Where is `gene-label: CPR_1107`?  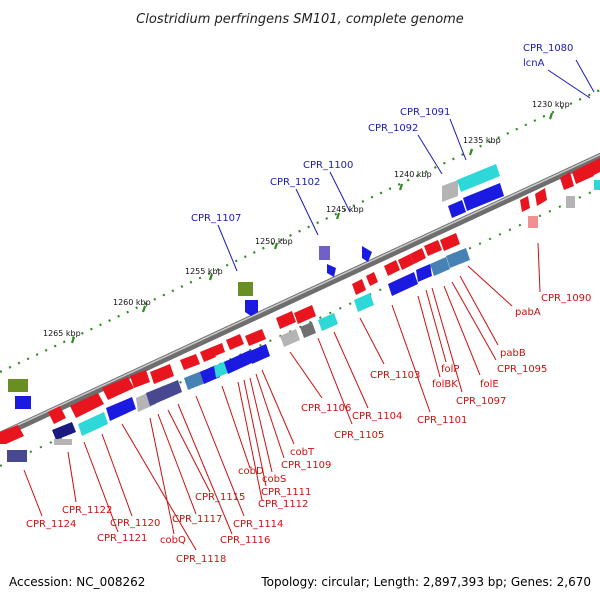
gene-label: CPR_1107 is located at coordinates (216, 218).